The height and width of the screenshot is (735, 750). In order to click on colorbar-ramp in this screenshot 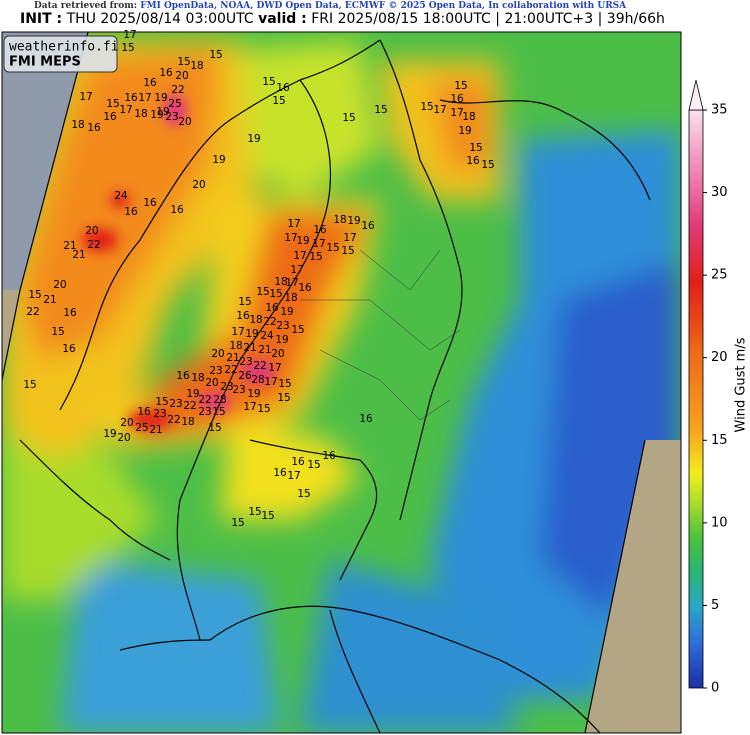, I will do `click(696, 399)`.